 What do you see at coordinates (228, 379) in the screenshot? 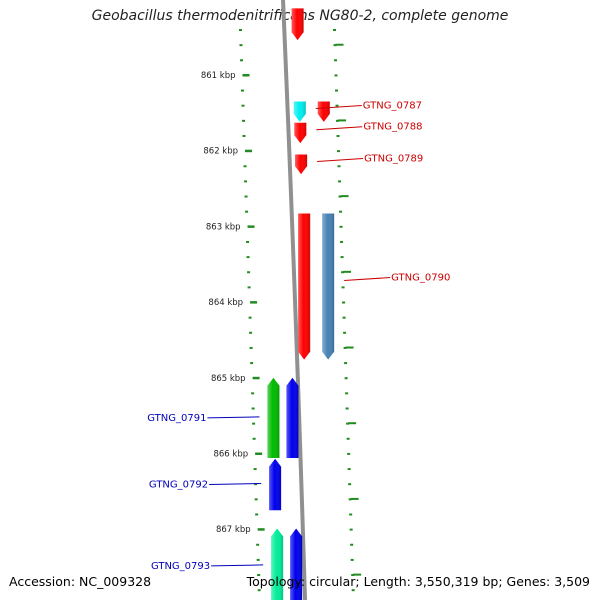
I see `ruler-tick-label: 865 kbp` at bounding box center [228, 379].